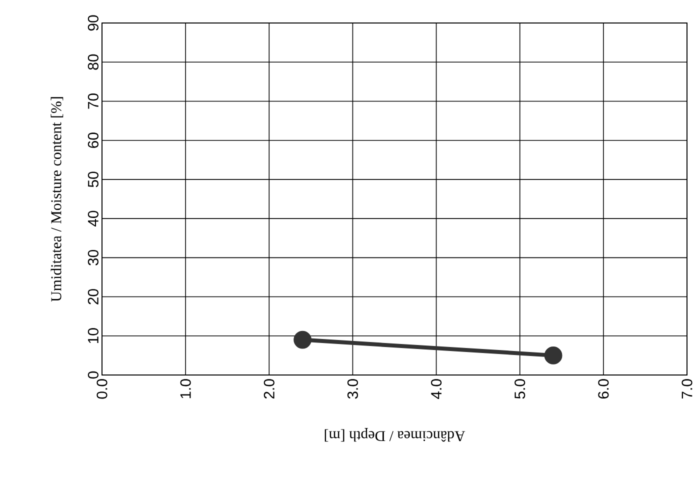 The image size is (695, 477). What do you see at coordinates (102, 389) in the screenshot?
I see `x-tick-label: 0.0` at bounding box center [102, 389].